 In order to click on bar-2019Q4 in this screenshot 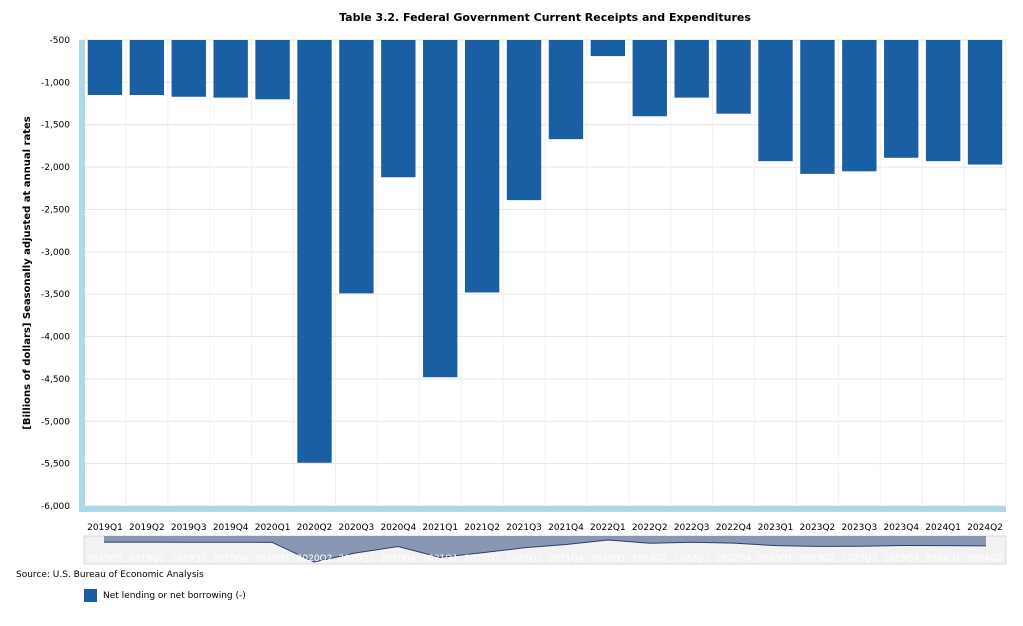, I will do `click(230, 69)`.